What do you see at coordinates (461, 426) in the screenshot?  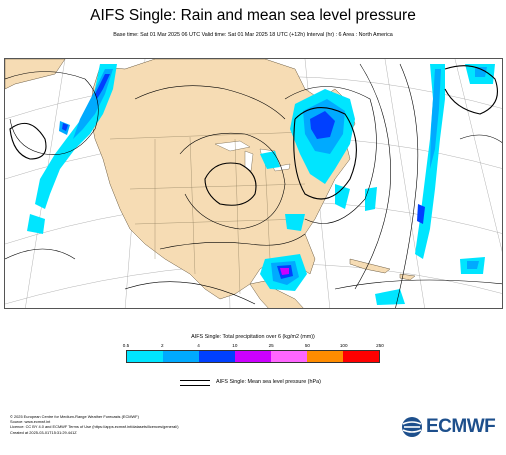 I see `ecmwf-logo-text: ECMWF` at bounding box center [461, 426].